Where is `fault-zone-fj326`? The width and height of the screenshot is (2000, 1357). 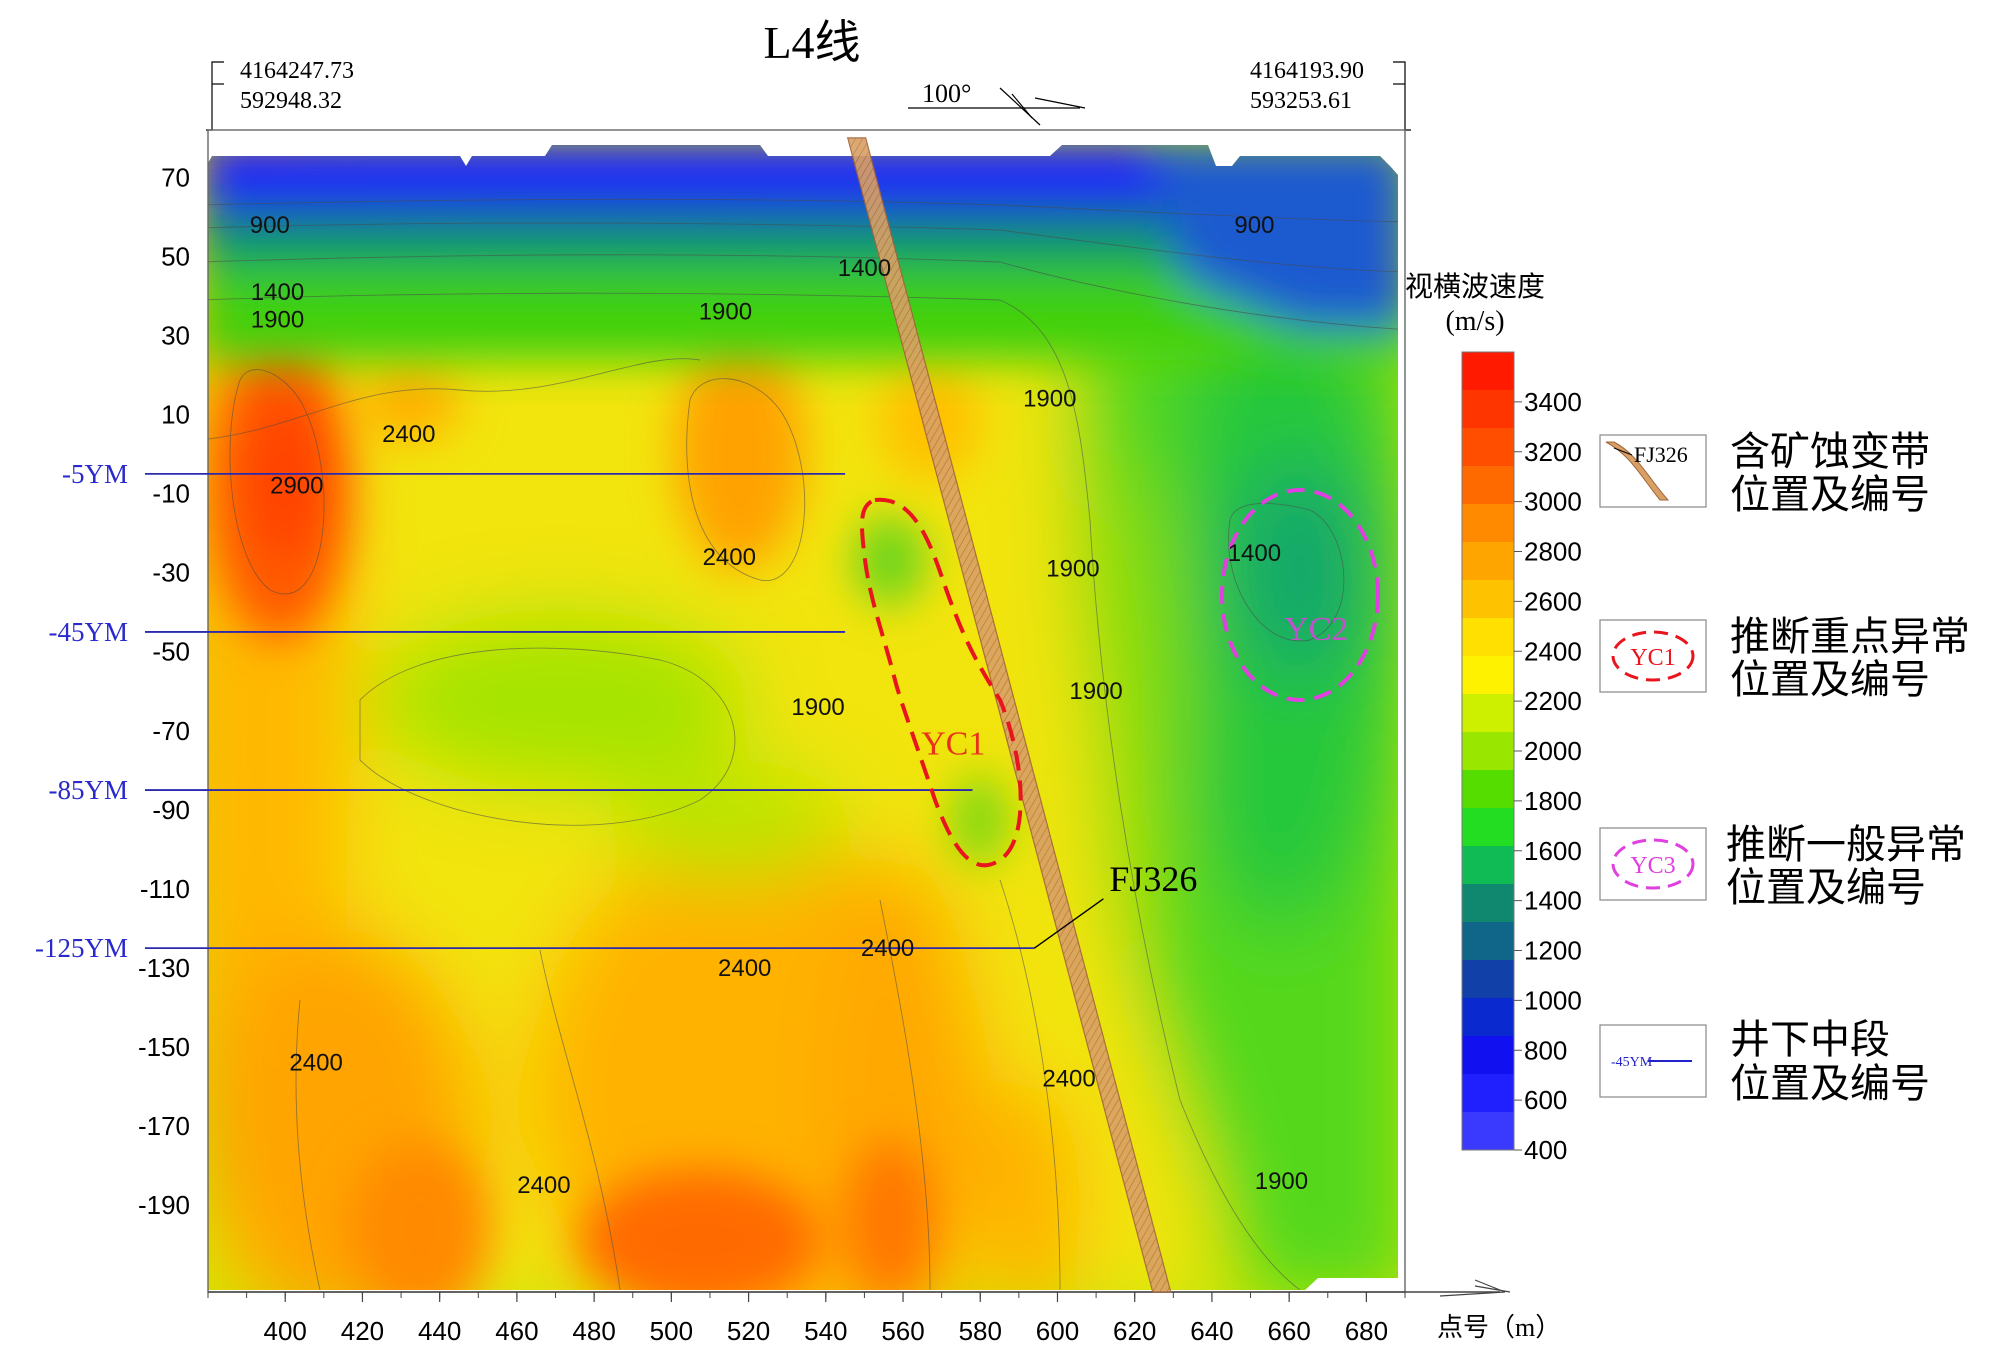 fault-zone-fj326 is located at coordinates (1009, 715).